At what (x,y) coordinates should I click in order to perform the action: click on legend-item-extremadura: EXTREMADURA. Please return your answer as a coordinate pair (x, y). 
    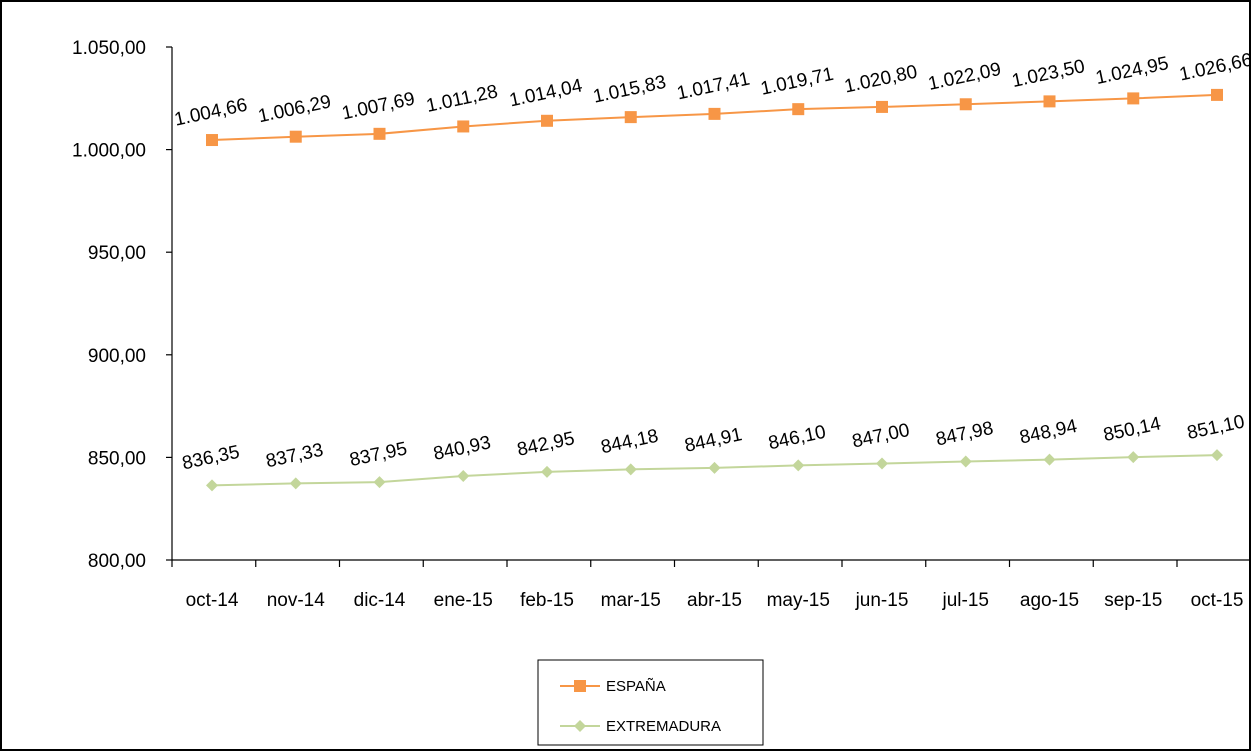
    Looking at the image, I should click on (640, 726).